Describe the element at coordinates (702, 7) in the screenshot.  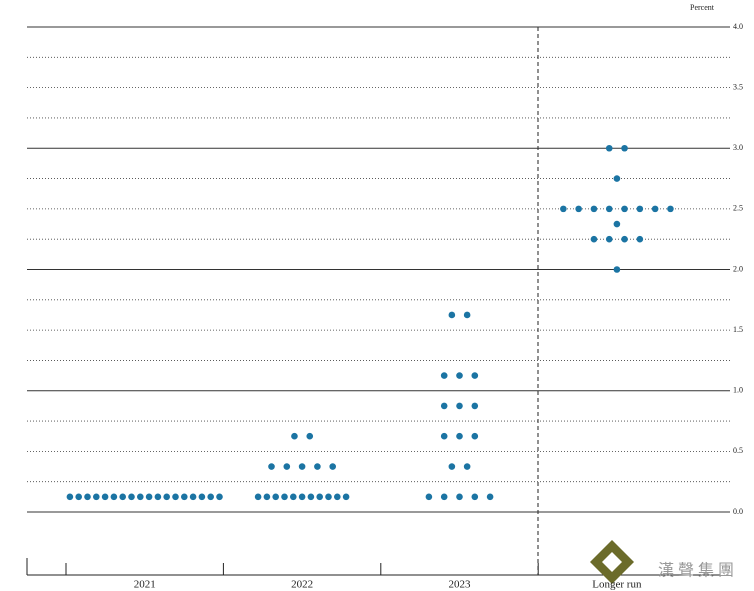
I see `y-axis-label: Percent` at that location.